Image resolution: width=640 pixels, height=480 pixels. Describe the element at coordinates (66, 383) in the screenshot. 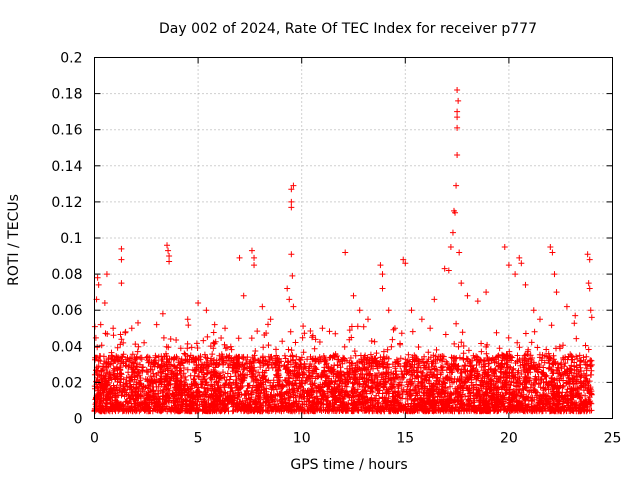

I see `y-tick-label: 0.02` at that location.